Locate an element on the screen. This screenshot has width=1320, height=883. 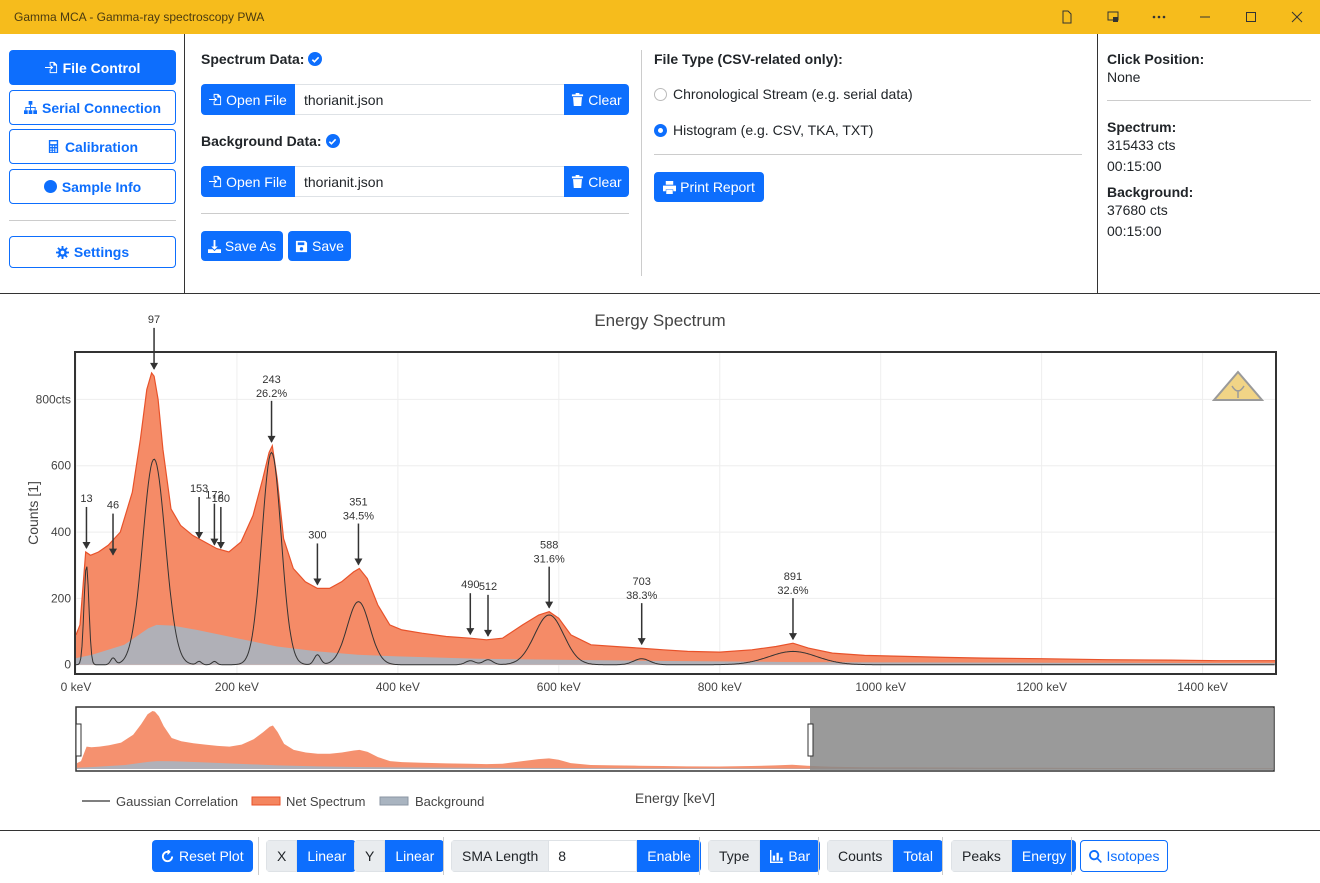
download-icon is located at coordinates (214, 246).